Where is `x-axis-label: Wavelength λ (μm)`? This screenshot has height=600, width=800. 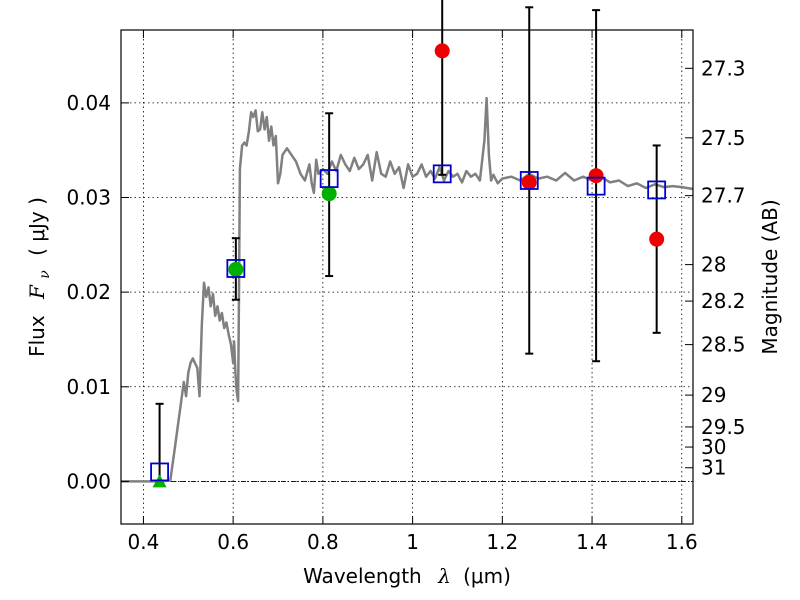 x-axis-label: Wavelength λ (μm) is located at coordinates (407, 576).